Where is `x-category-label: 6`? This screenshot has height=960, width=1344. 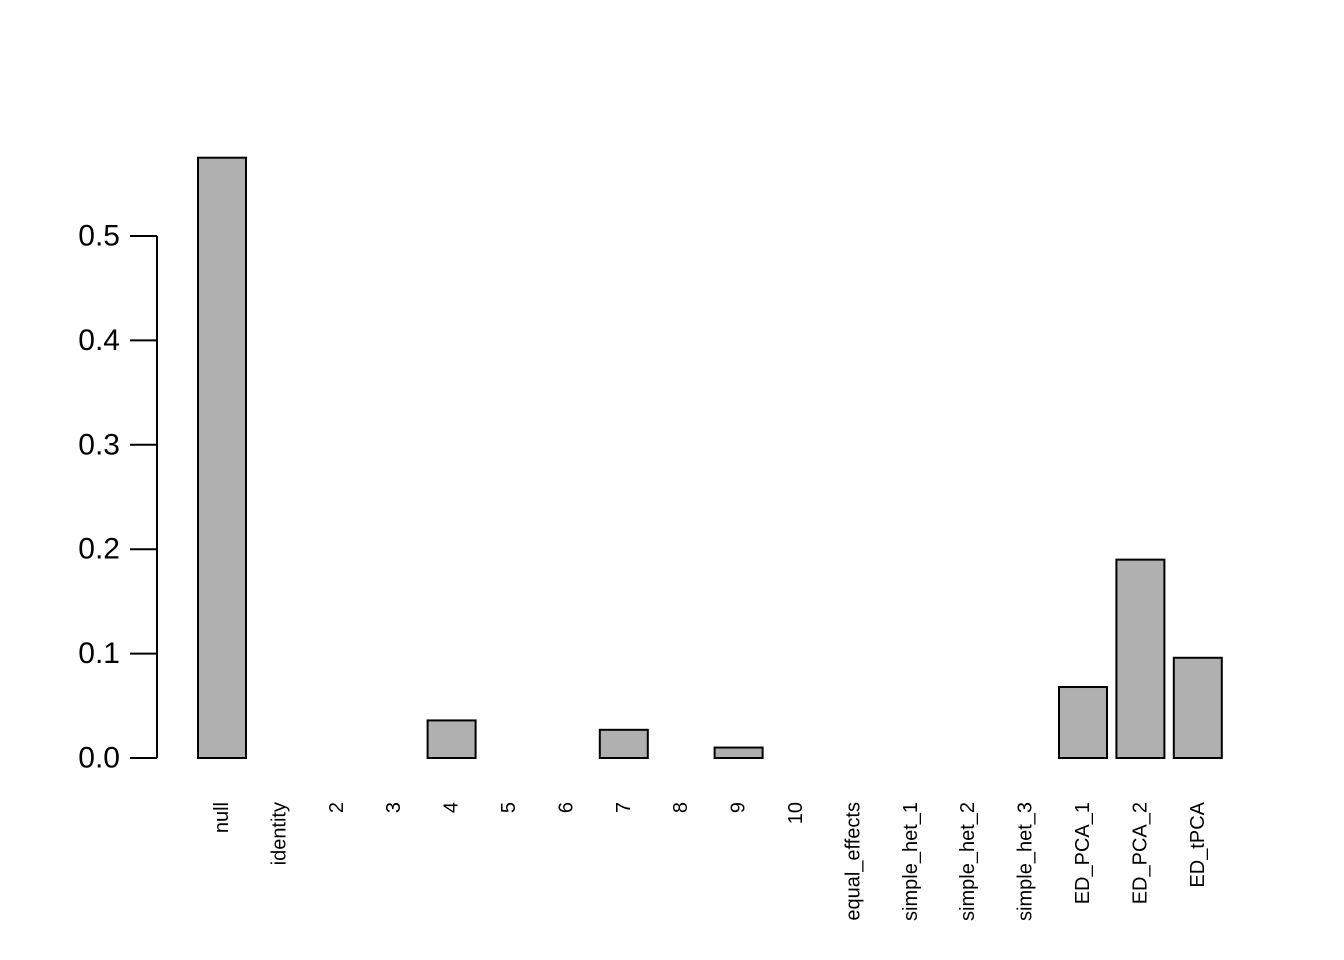 x-category-label: 6 is located at coordinates (566, 807).